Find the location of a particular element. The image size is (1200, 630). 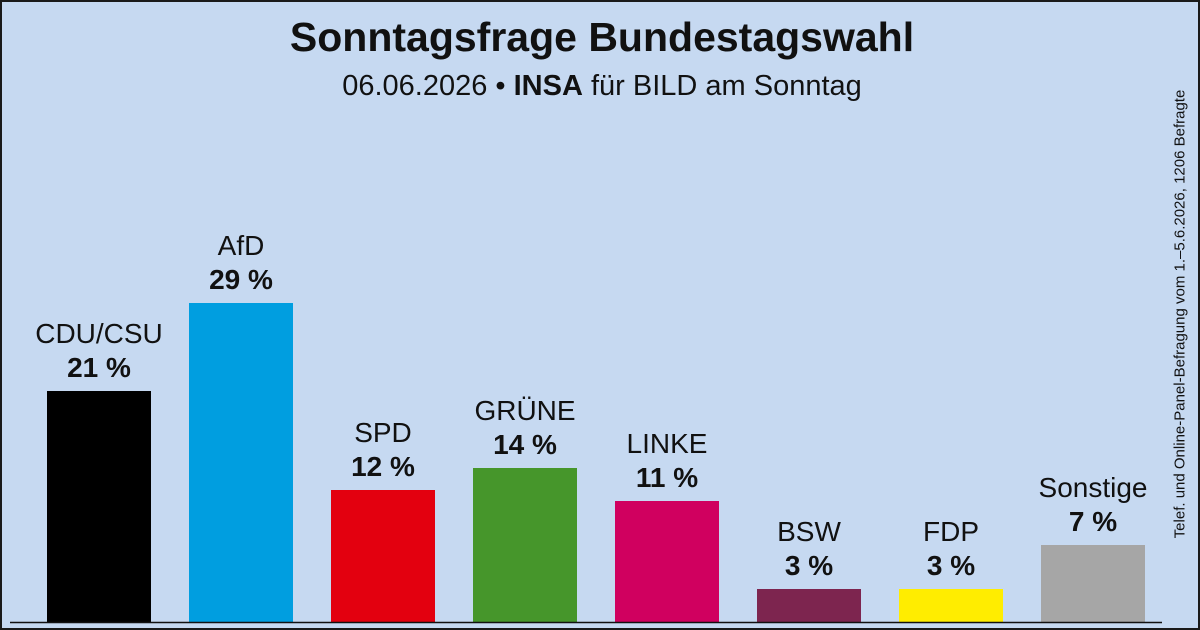

bar-spd is located at coordinates (383, 556).